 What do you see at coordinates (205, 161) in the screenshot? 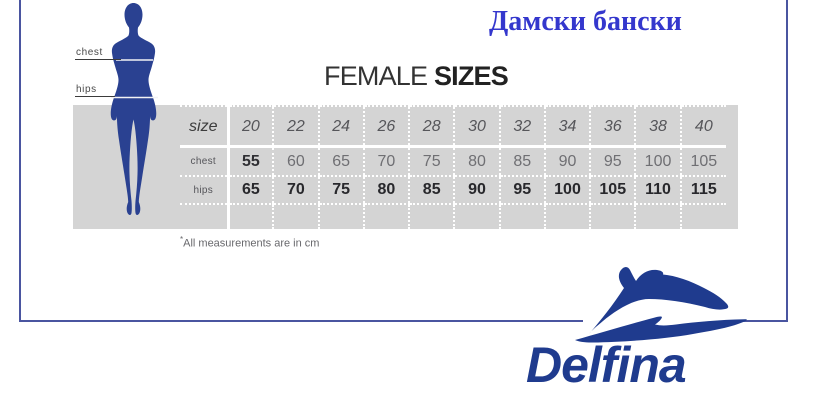
I see `row-header-chest: chest` at bounding box center [205, 161].